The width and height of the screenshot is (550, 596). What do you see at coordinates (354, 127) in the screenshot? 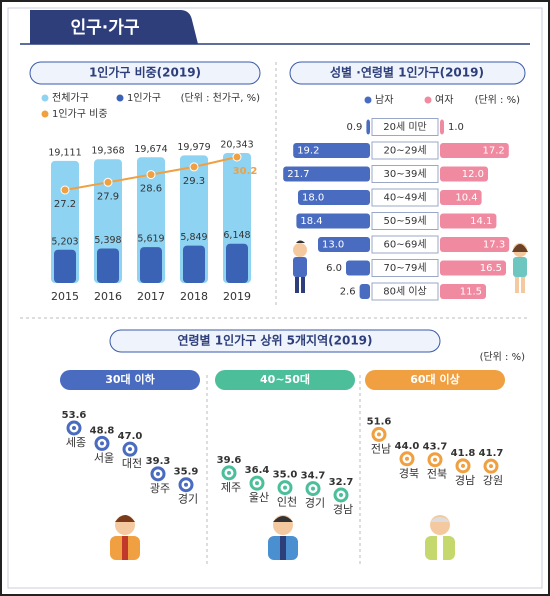
I see `data-label: 0.9` at bounding box center [354, 127].